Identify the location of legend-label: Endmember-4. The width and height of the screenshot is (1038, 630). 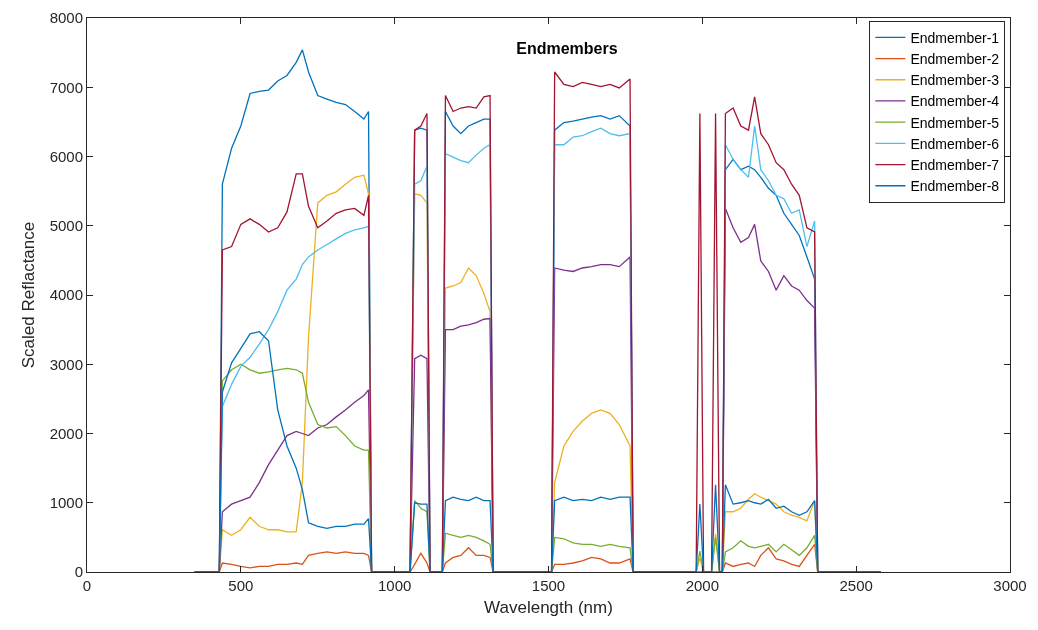
(955, 101).